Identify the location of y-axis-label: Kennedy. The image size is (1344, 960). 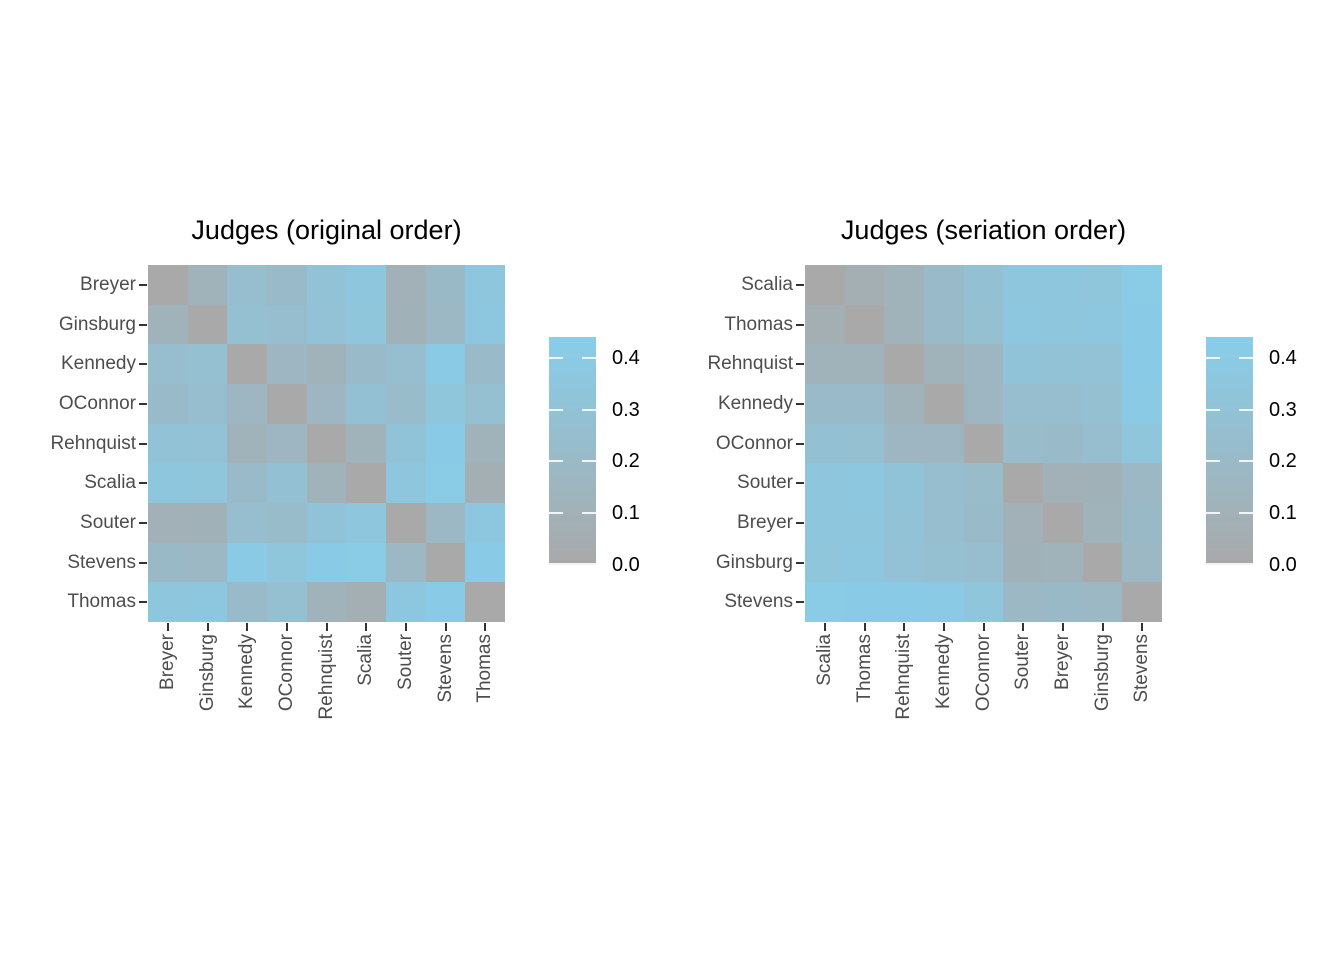
(98, 364).